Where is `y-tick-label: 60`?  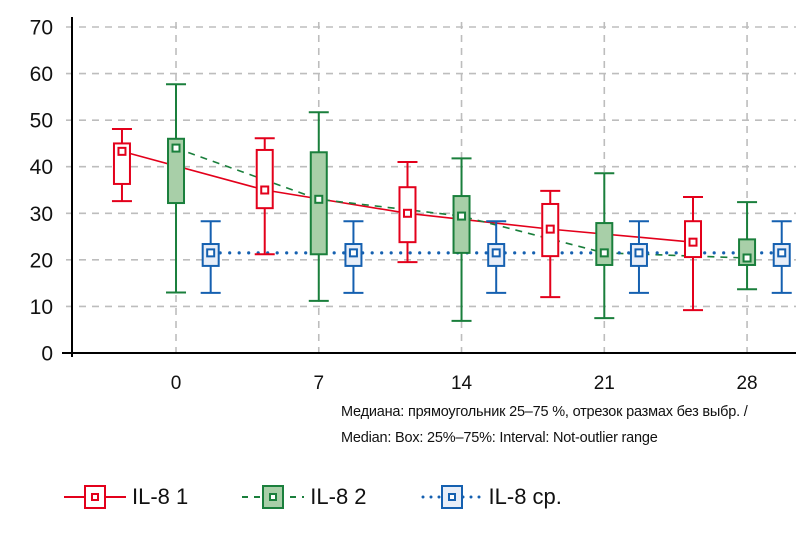
y-tick-label: 60 is located at coordinates (41, 74).